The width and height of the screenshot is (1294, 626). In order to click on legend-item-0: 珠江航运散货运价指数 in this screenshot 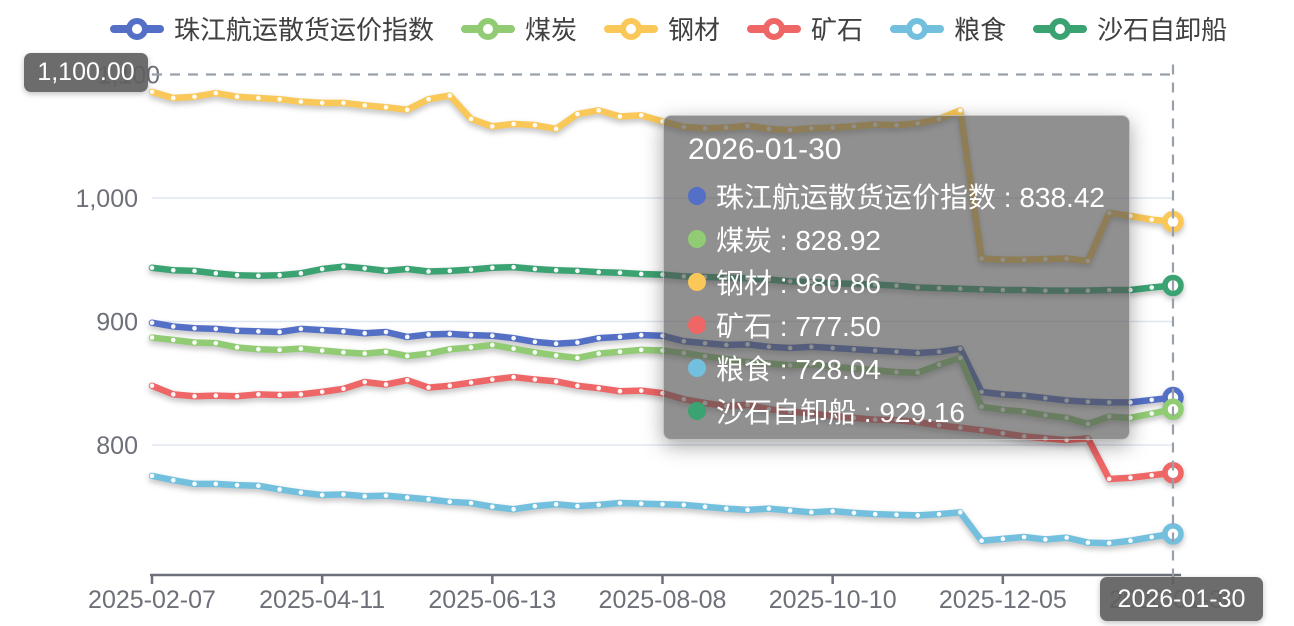, I will do `click(272, 28)`.